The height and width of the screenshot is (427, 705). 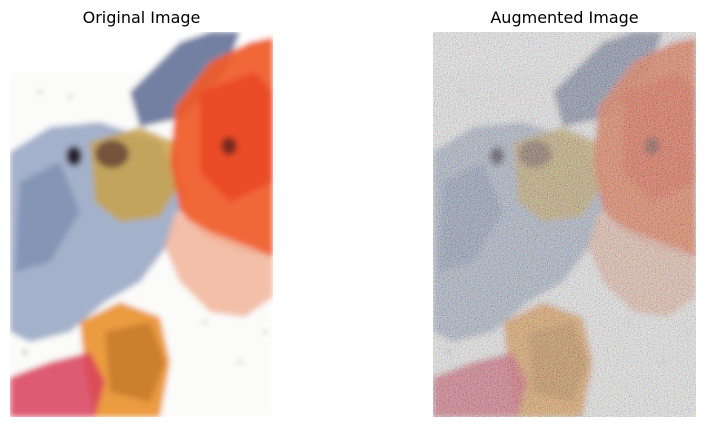 I want to click on original-image-title: Original Image, so click(x=141, y=17).